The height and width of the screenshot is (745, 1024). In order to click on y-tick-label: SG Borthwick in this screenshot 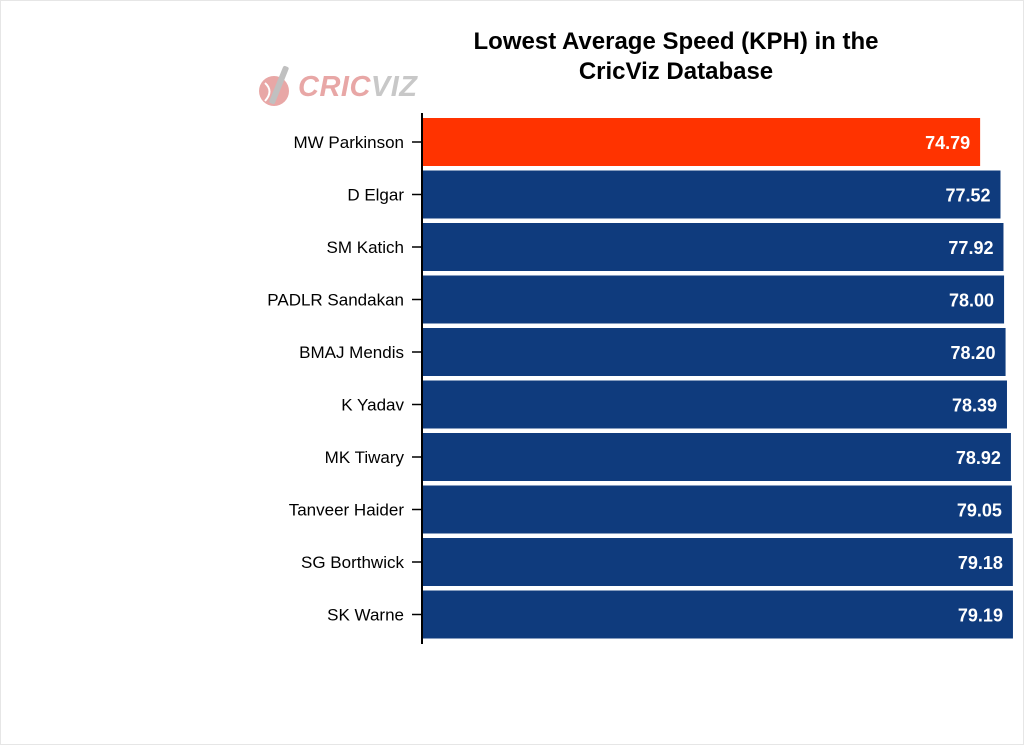, I will do `click(352, 562)`.